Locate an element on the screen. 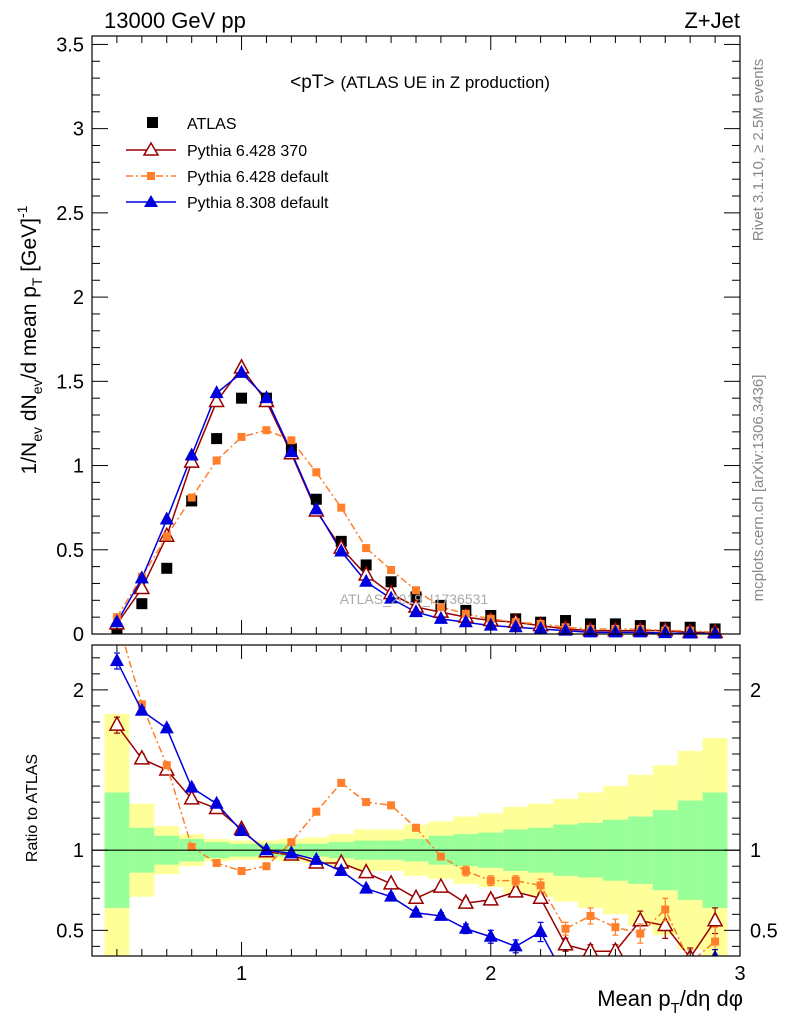 Image resolution: width=786 pixels, height=1024 pixels. collision-label: 13000 GeV pp is located at coordinates (175, 20).